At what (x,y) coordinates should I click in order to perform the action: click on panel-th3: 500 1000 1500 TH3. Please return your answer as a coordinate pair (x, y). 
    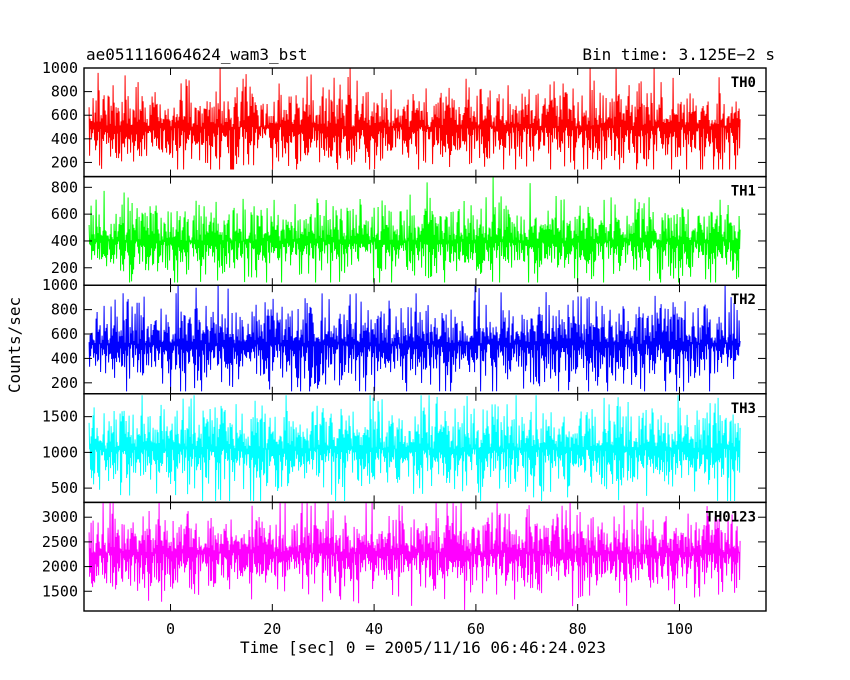
    Looking at the image, I should click on (404, 448).